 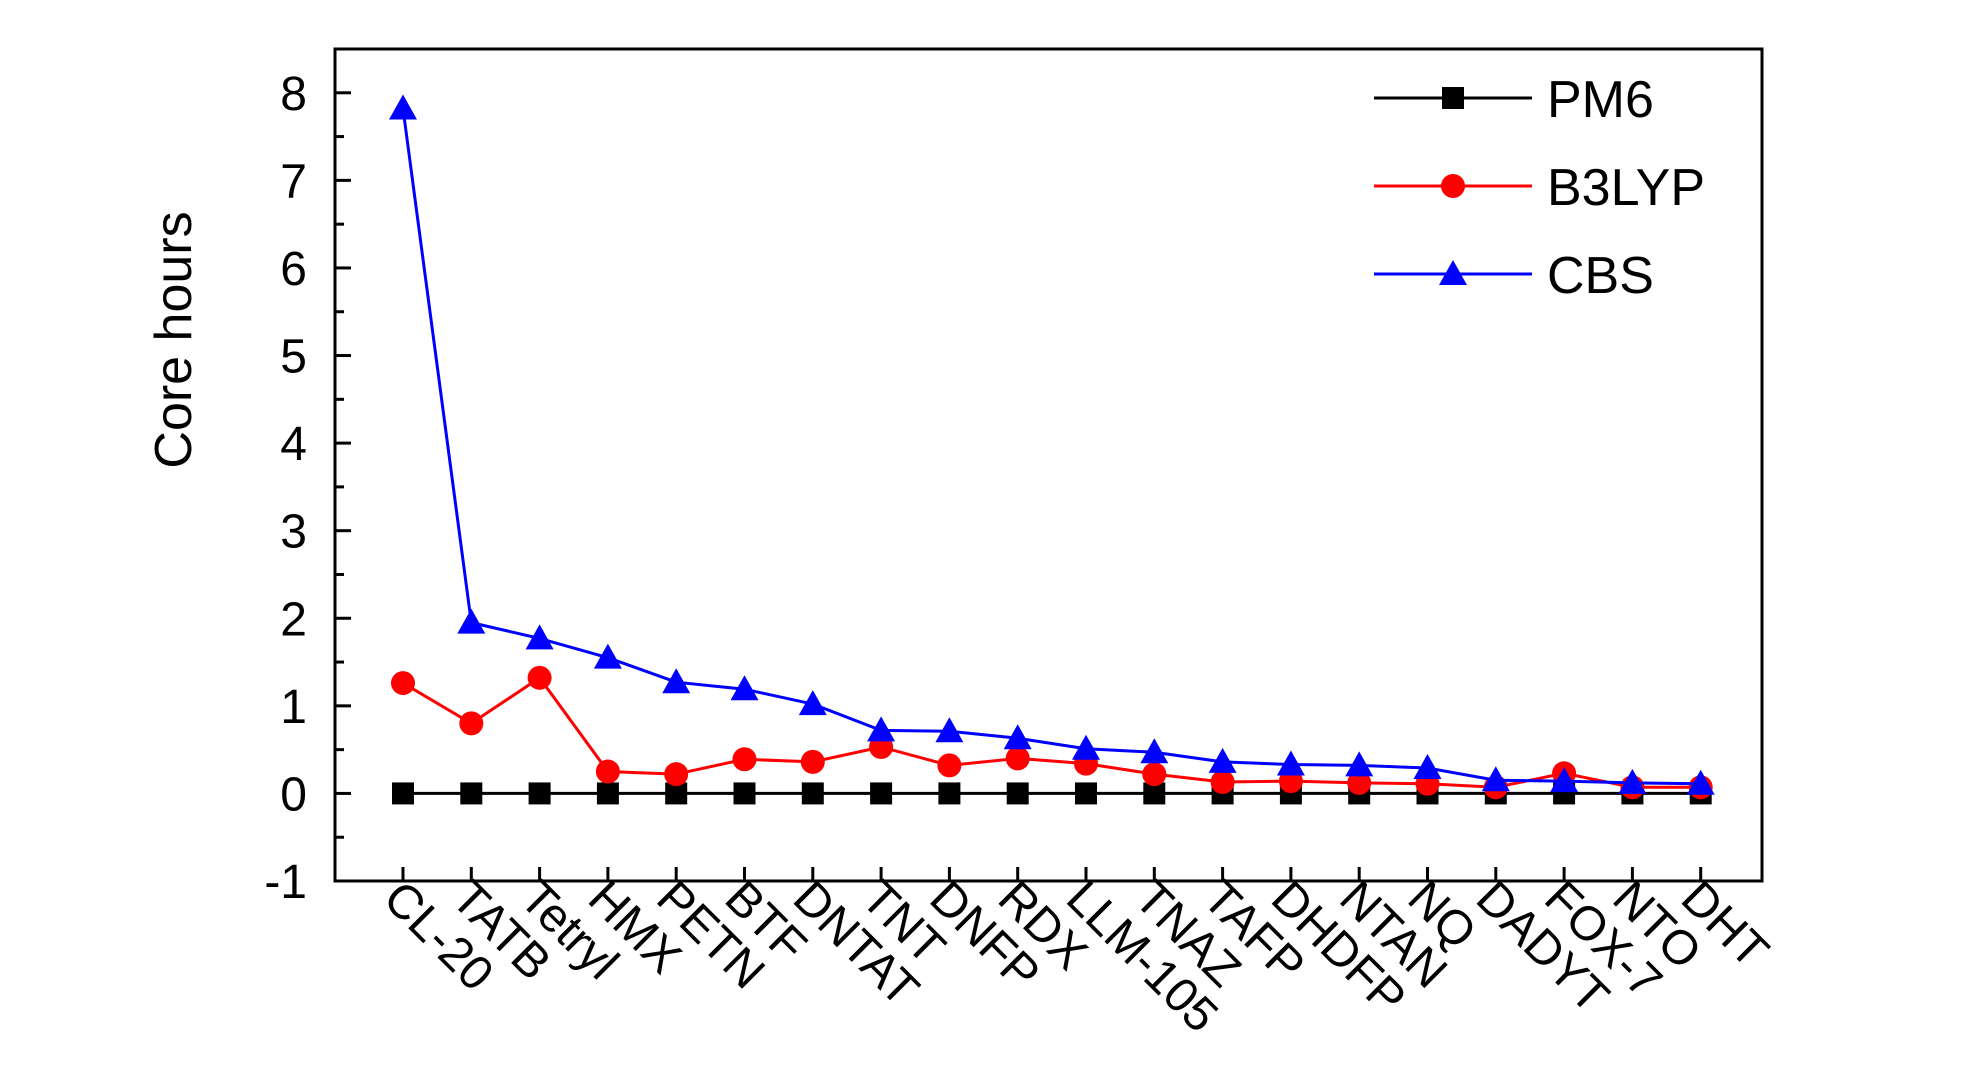 What do you see at coordinates (293, 707) in the screenshot?
I see `y-tick-label: 1` at bounding box center [293, 707].